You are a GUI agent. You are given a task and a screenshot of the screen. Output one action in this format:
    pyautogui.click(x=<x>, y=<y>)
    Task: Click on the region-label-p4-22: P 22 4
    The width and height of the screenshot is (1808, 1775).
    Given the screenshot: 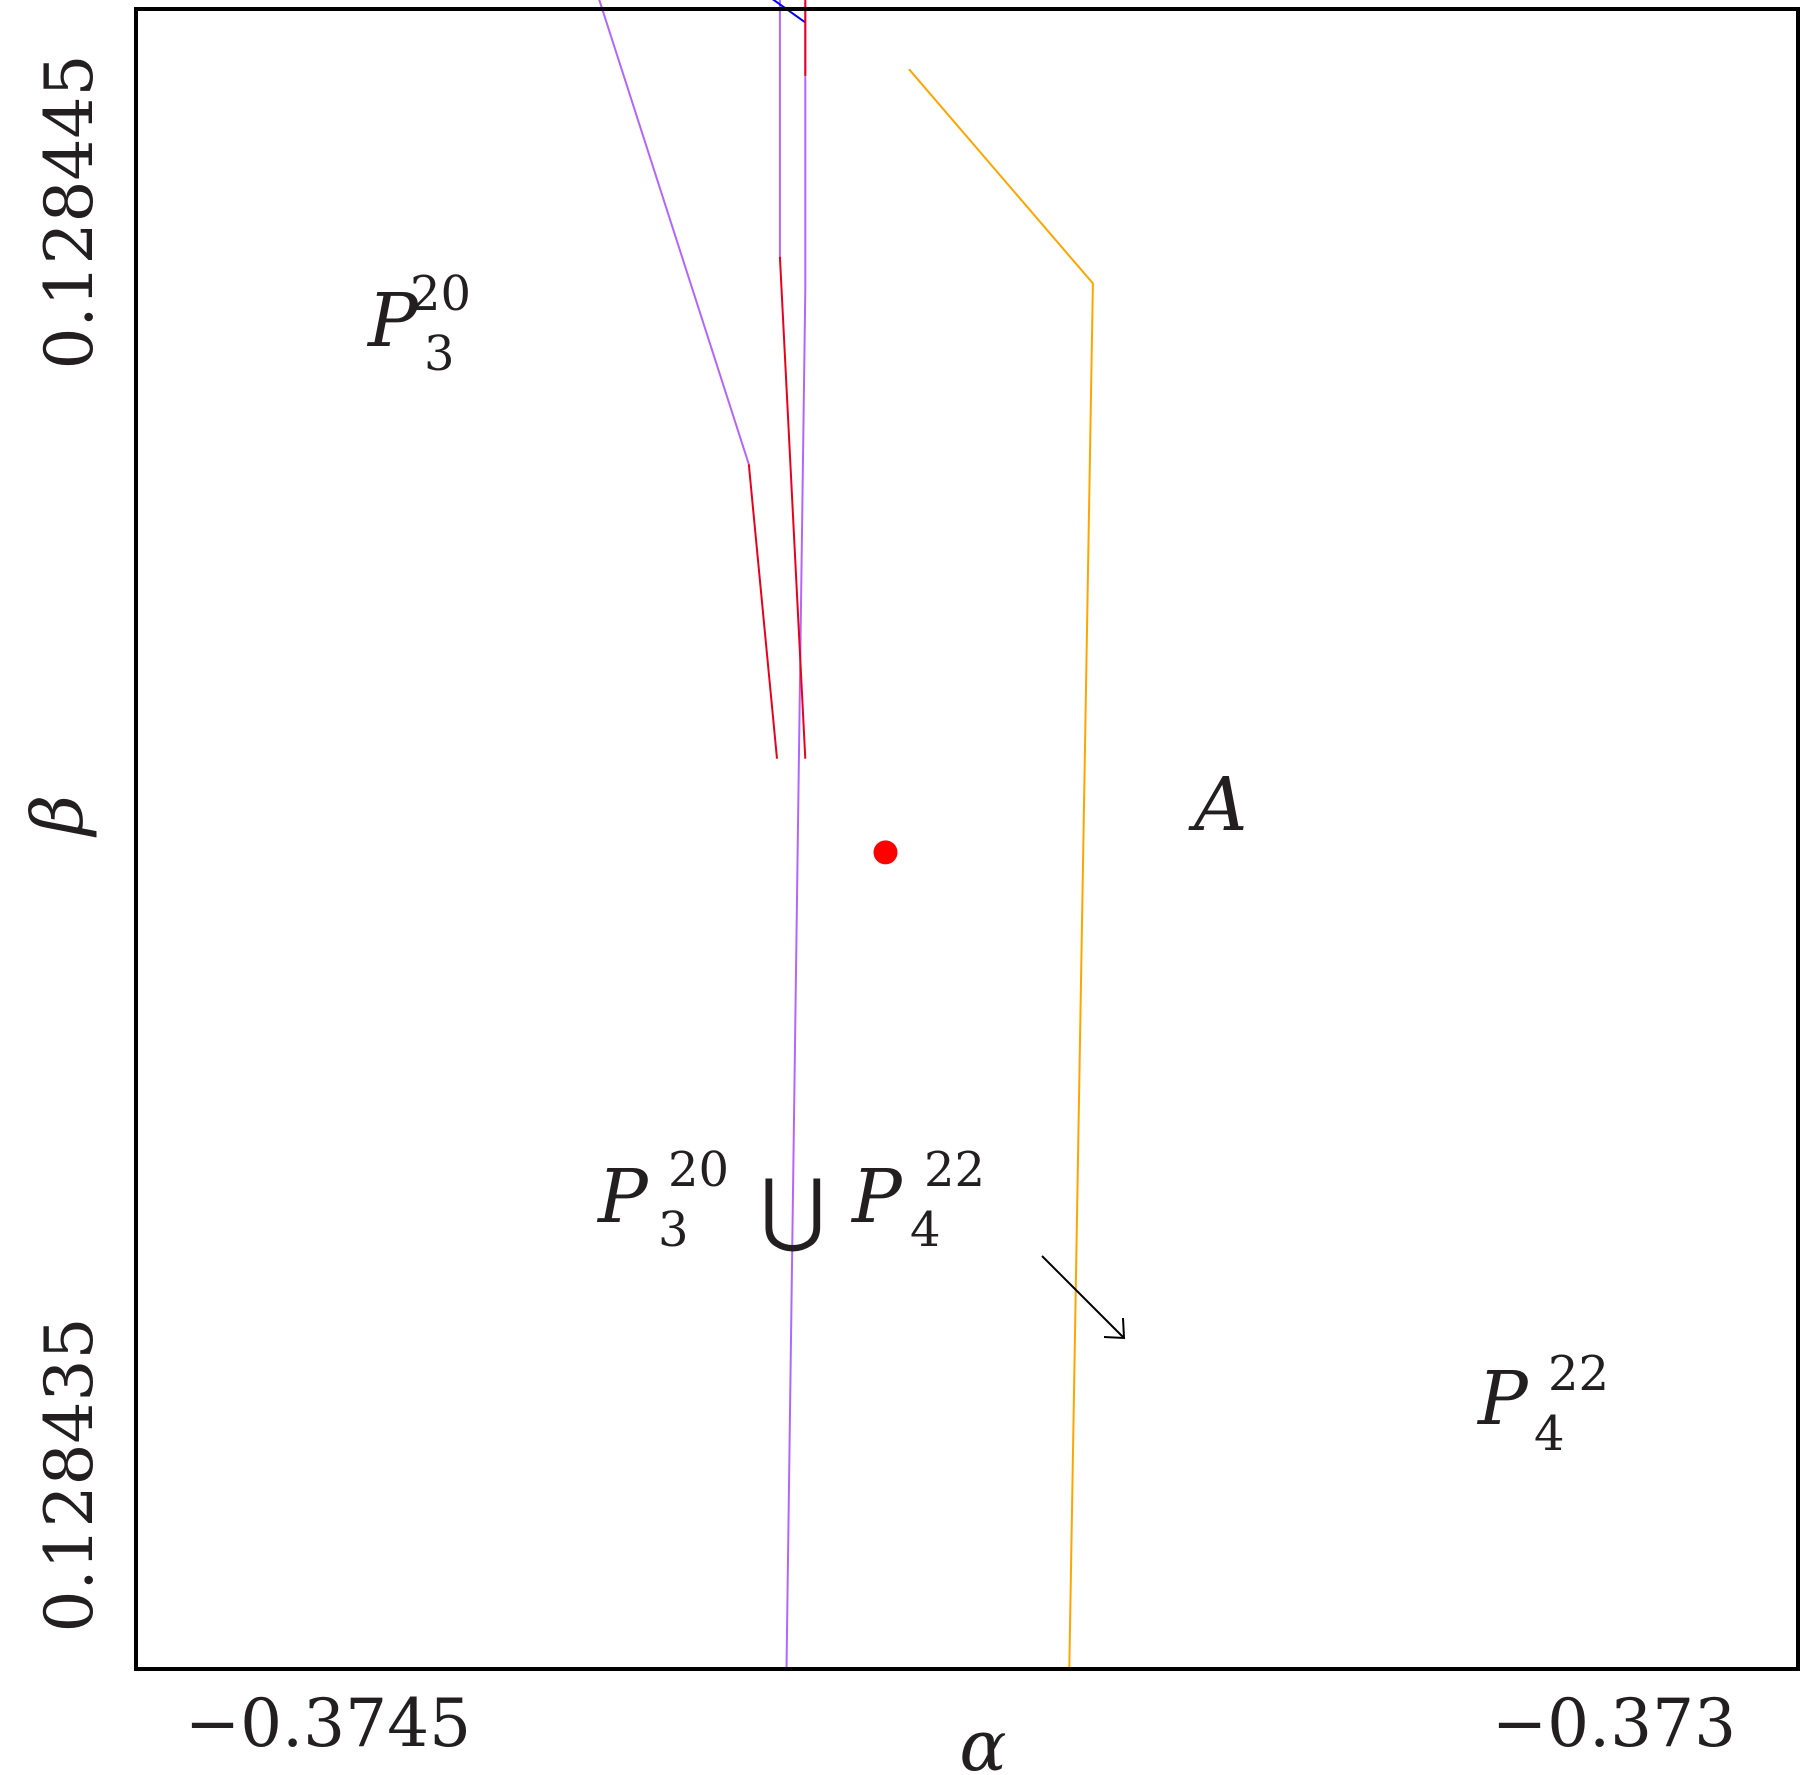 What is the action you would take?
    pyautogui.click(x=1542, y=1404)
    